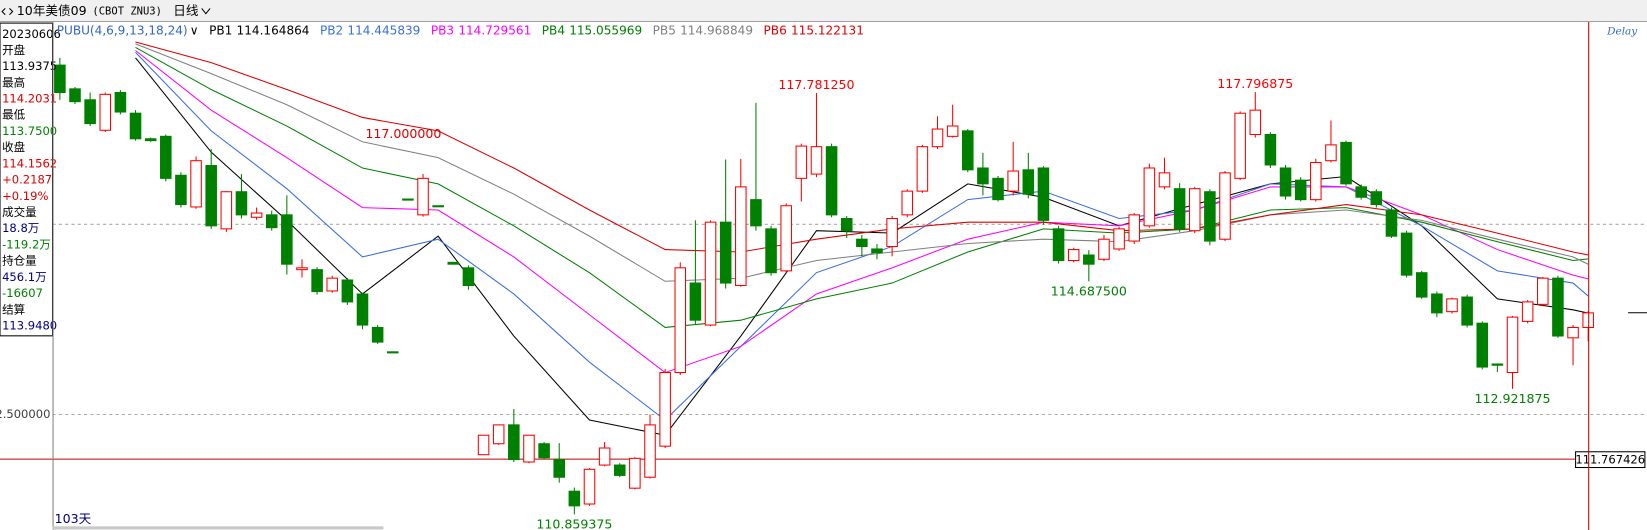 Image resolution: width=1647 pixels, height=530 pixels. What do you see at coordinates (716, 30) in the screenshot?
I see `legend-value: 114.968849` at bounding box center [716, 30].